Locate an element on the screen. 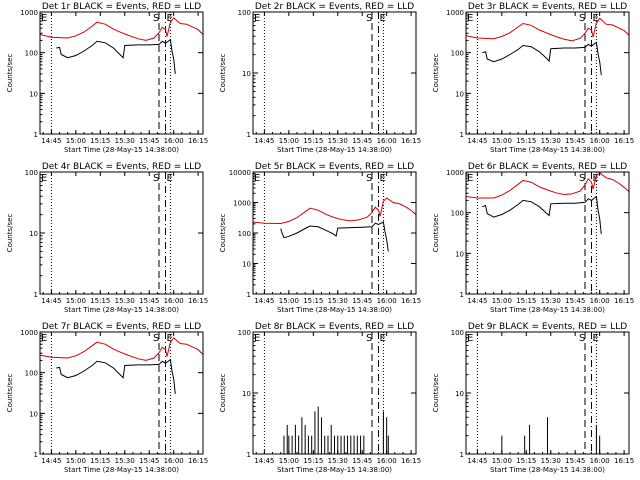 The image size is (640, 480). panel-title: Det 9r BLACK = Events, RED = LLD is located at coordinates (547, 327).